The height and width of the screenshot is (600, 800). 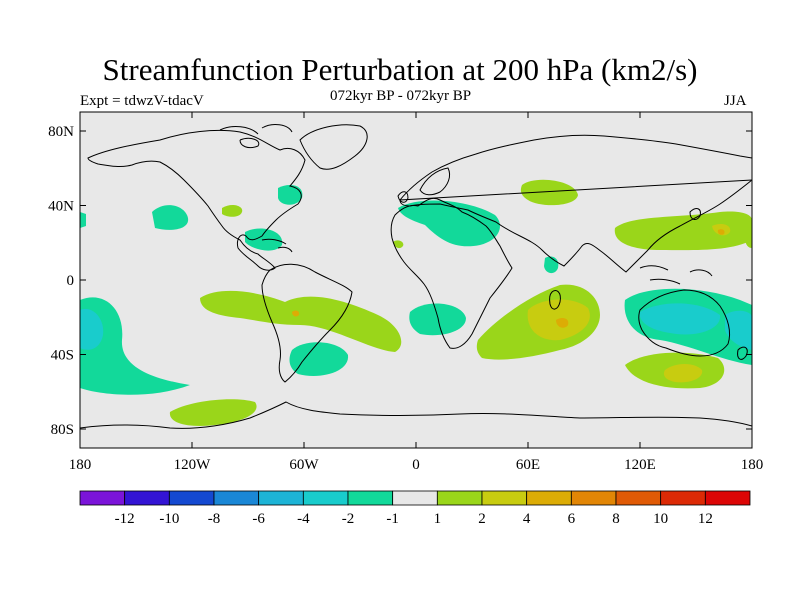 What do you see at coordinates (277, 245) in the screenshot?
I see `coastline-caribbean` at bounding box center [277, 245].